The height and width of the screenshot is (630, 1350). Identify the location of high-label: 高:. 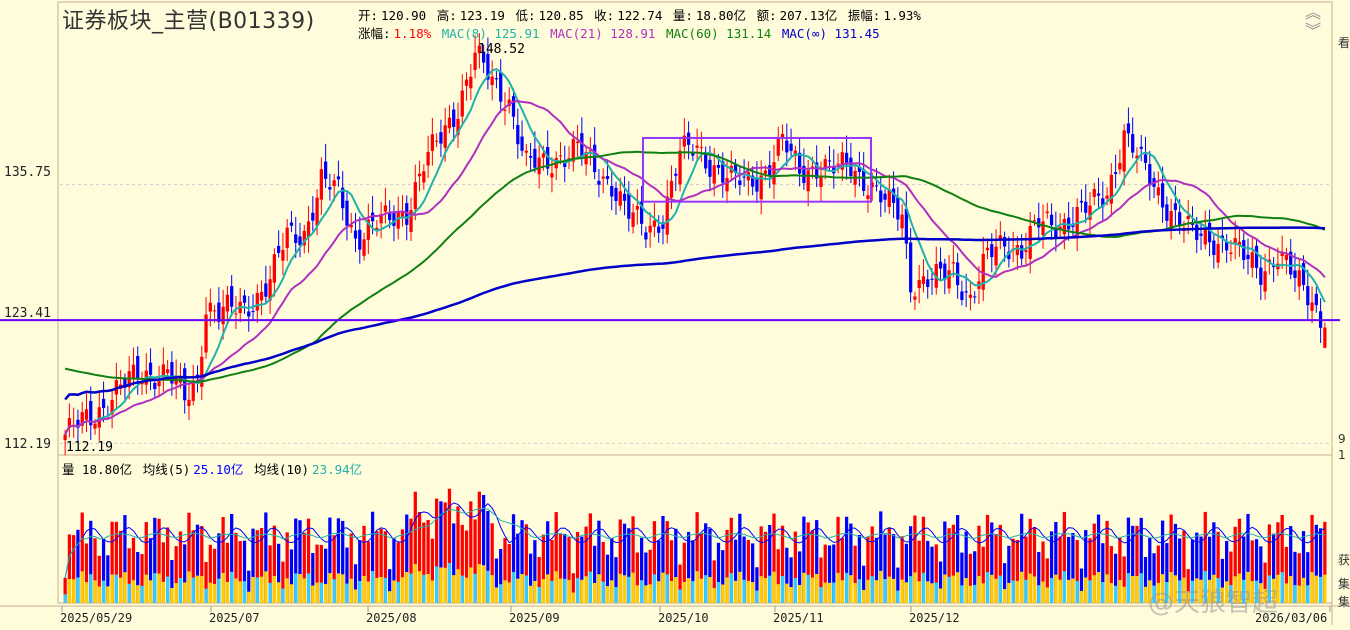
(446, 15).